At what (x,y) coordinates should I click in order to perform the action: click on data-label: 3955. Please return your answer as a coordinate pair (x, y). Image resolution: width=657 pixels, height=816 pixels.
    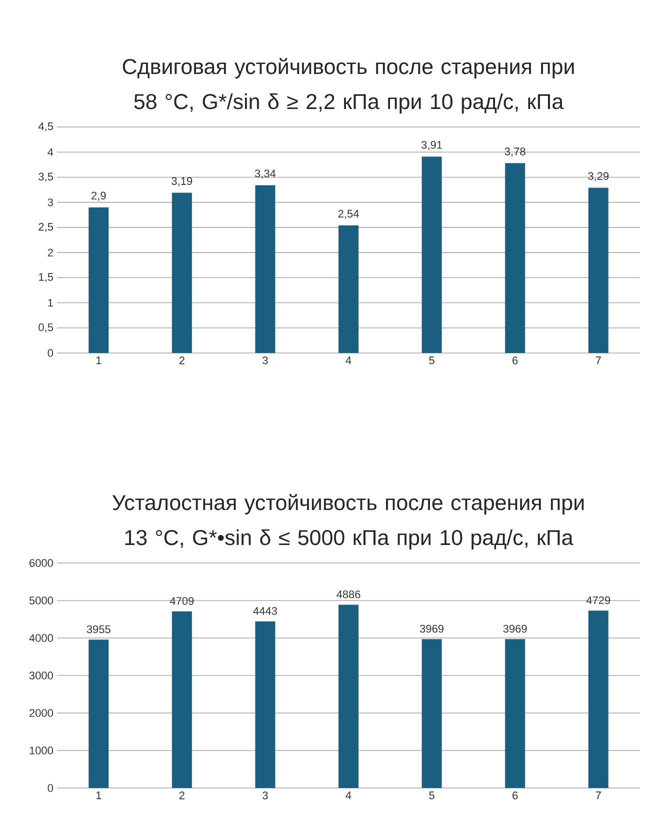
    Looking at the image, I should click on (98, 629).